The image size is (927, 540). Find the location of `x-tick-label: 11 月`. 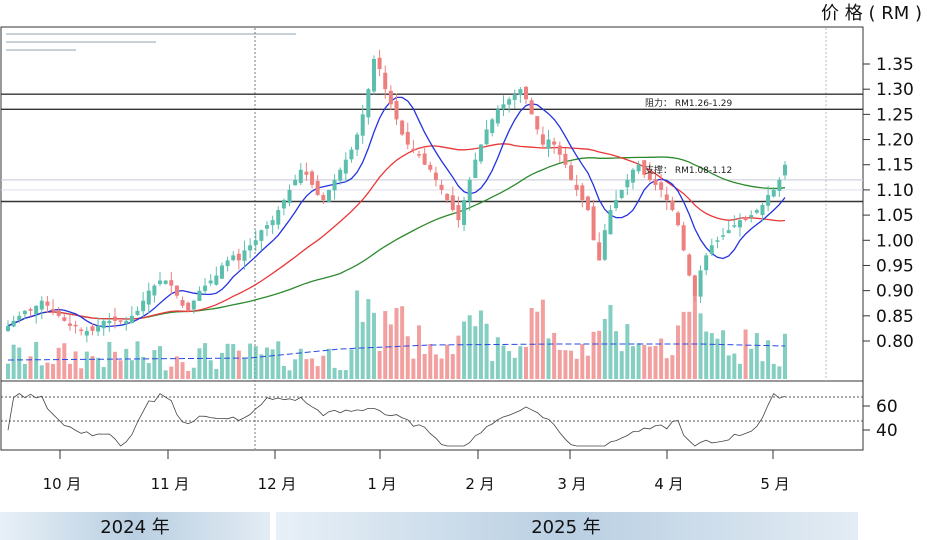

x-tick-label: 11 月 is located at coordinates (170, 484).